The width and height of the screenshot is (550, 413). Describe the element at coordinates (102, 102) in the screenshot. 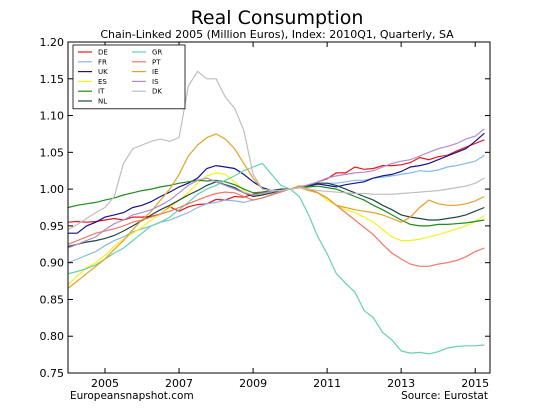

I see `legend-label-nl: NL` at that location.